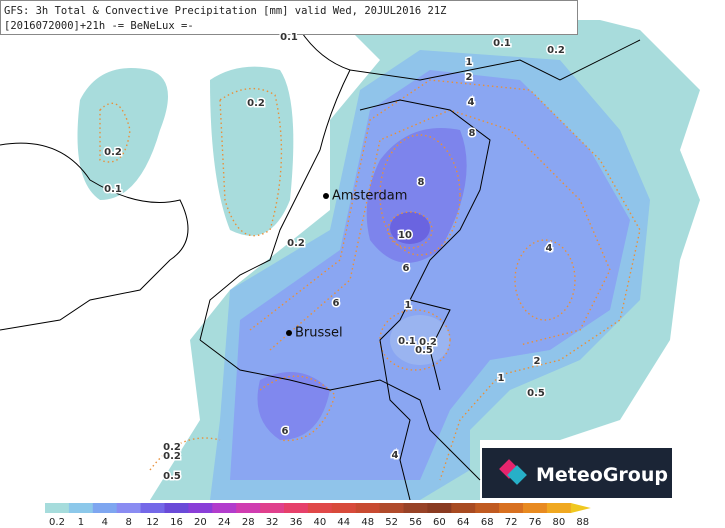 This screenshot has width=725, height=528. What do you see at coordinates (343, 522) in the screenshot?
I see `legend-label: 44` at bounding box center [343, 522].